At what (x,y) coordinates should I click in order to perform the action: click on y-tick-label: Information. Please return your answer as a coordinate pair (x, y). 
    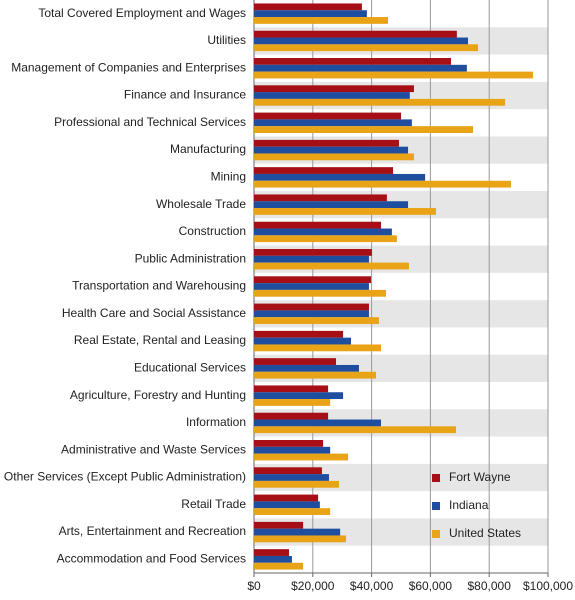
    Looking at the image, I should click on (216, 422).